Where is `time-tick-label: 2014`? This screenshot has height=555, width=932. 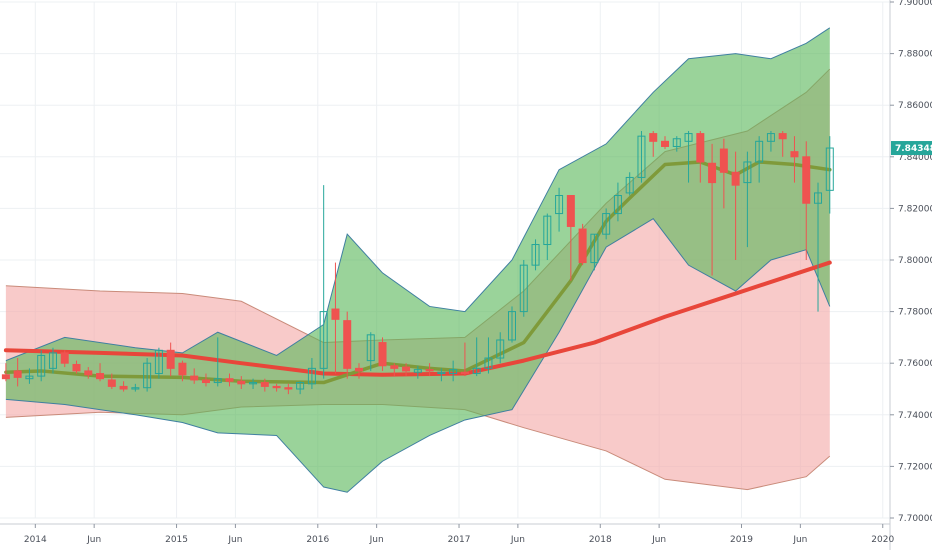
time-tick-label: 2014 is located at coordinates (35, 540).